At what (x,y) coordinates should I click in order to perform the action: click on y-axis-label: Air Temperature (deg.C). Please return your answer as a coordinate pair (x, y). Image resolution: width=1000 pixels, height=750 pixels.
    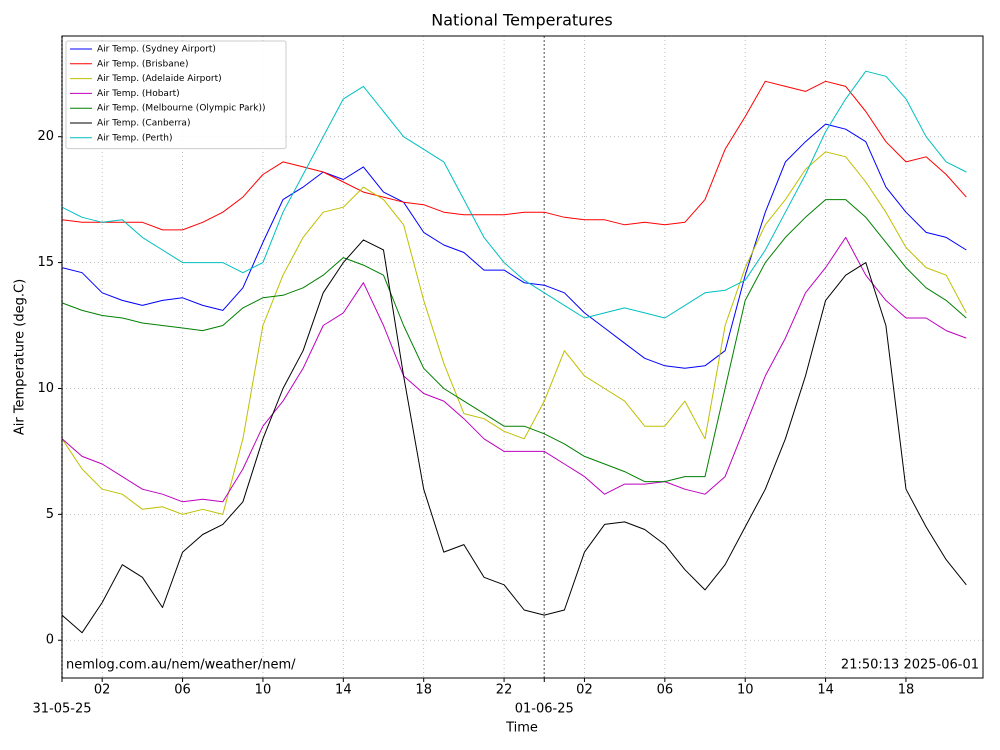
    Looking at the image, I should click on (20, 357).